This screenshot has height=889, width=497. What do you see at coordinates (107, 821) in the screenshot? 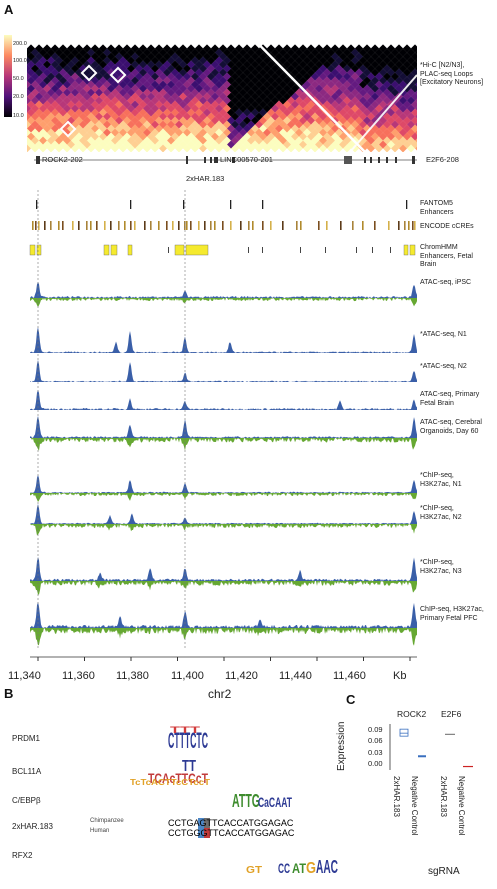
I see `species-chimpanzee: Chimpanzee` at bounding box center [107, 821].